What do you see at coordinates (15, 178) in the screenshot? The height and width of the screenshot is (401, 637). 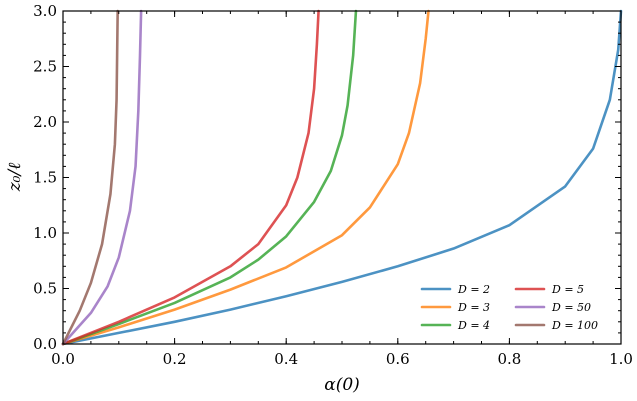 I see `y-axis-label: z₀/ℓ` at bounding box center [15, 178].